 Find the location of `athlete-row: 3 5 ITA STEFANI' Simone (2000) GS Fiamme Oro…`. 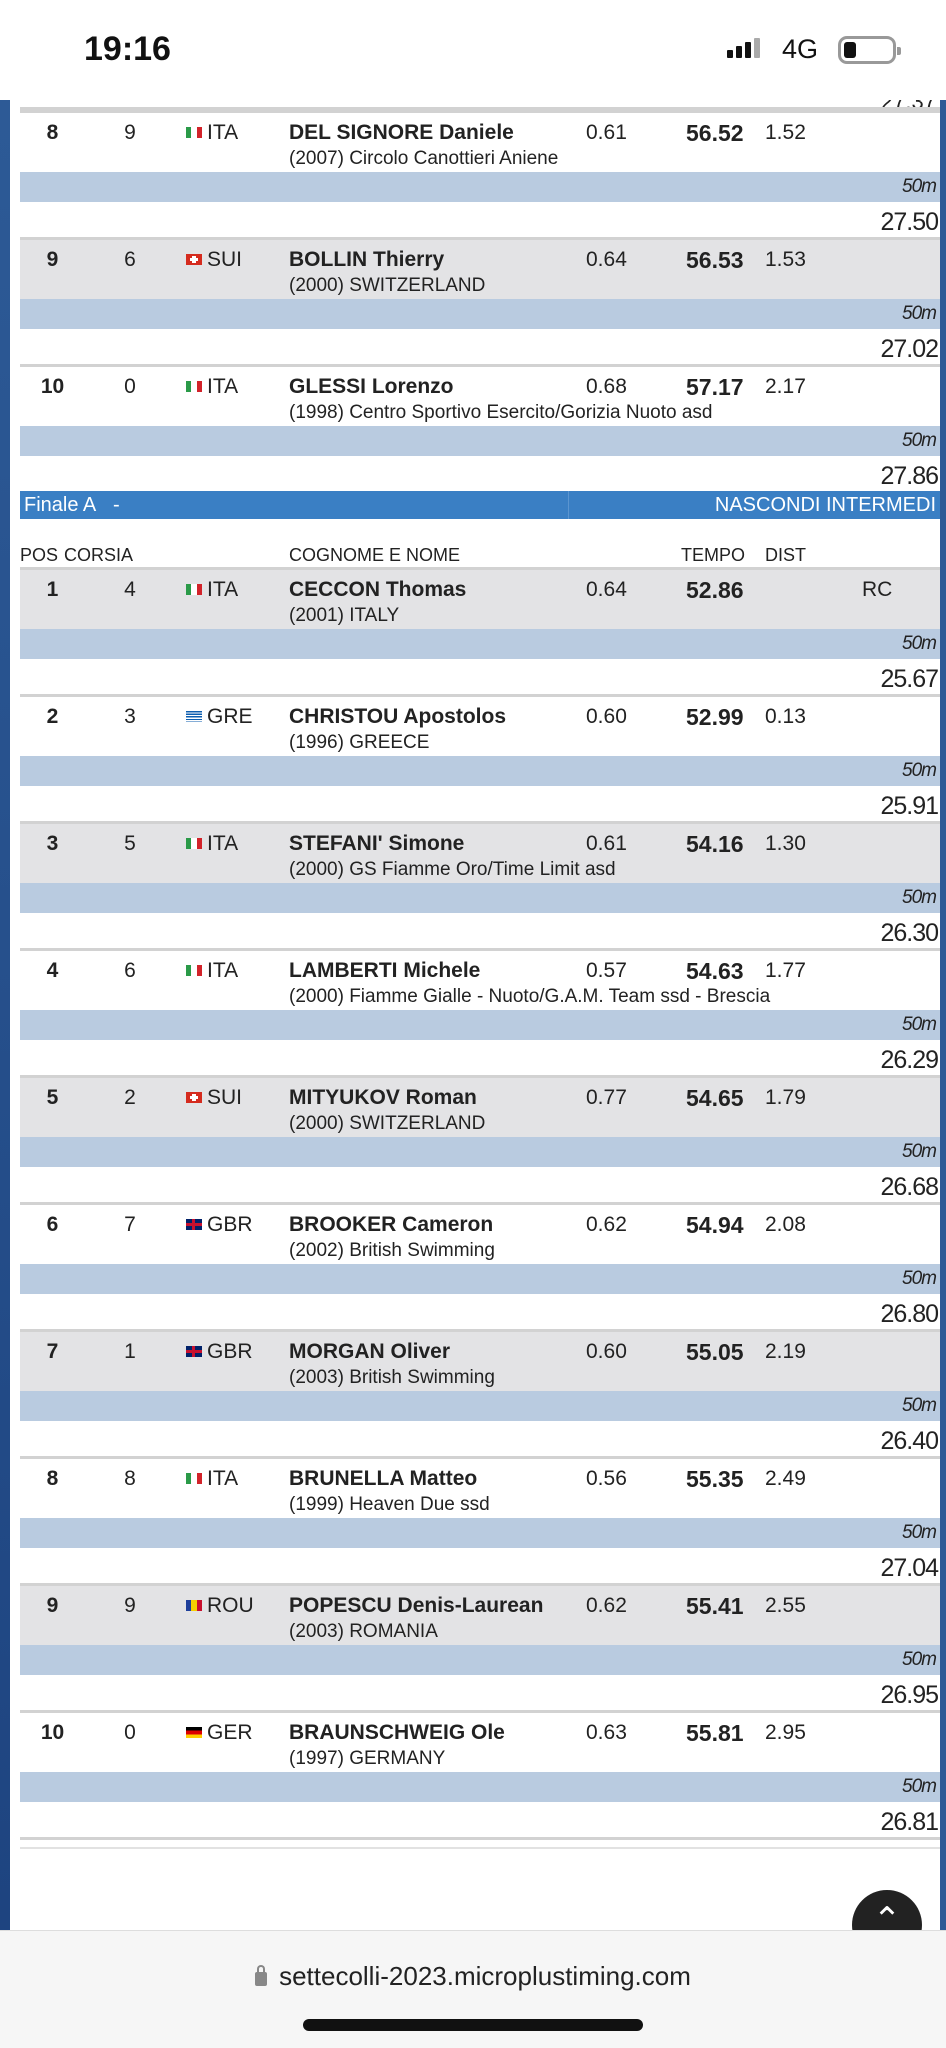

athlete-row: 3 5 ITA STEFANI' Simone (2000) GS Fiamme Oro… is located at coordinates (480, 852).